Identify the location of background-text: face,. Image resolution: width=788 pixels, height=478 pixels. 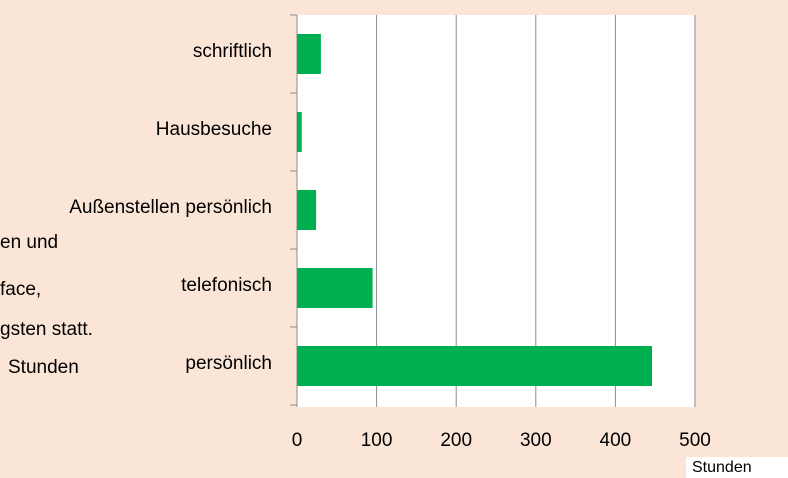
(20, 289).